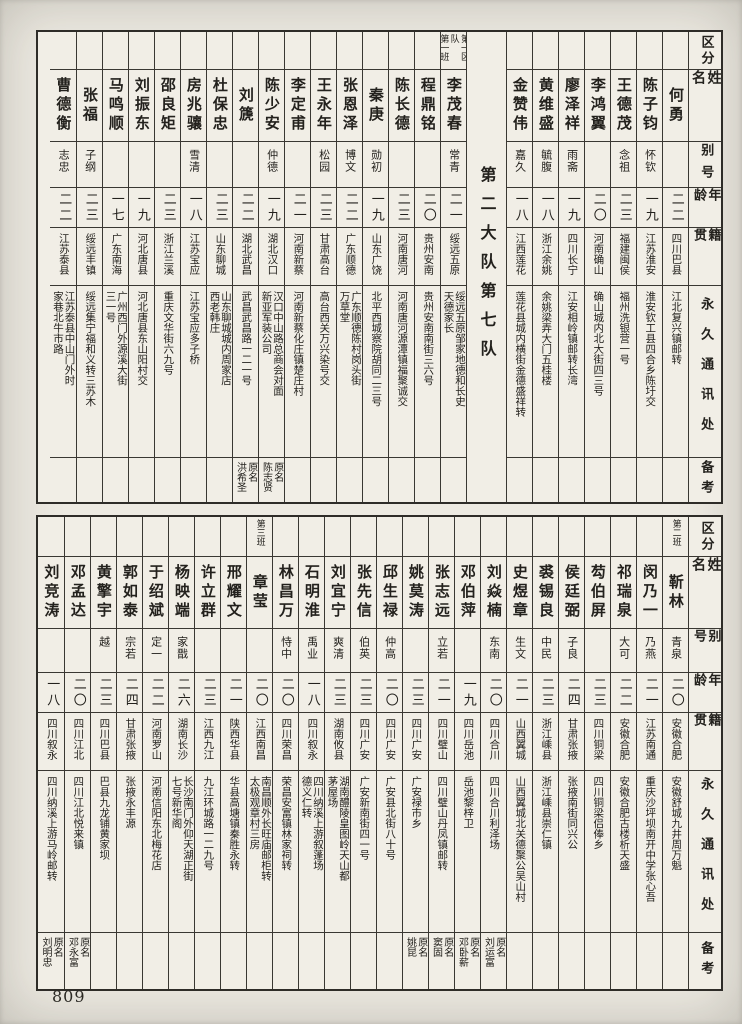 Image resolution: width=742 pixels, height=1024 pixels. Describe the element at coordinates (705, 593) in the screenshot. I see `row-label-name: 姓名` at that location.